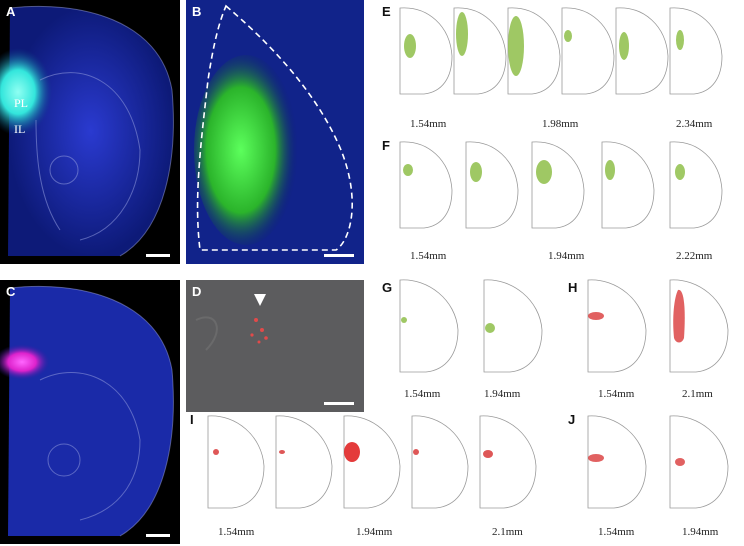  What do you see at coordinates (573, 287) in the screenshot?
I see `panel-h-label: H` at bounding box center [573, 287].